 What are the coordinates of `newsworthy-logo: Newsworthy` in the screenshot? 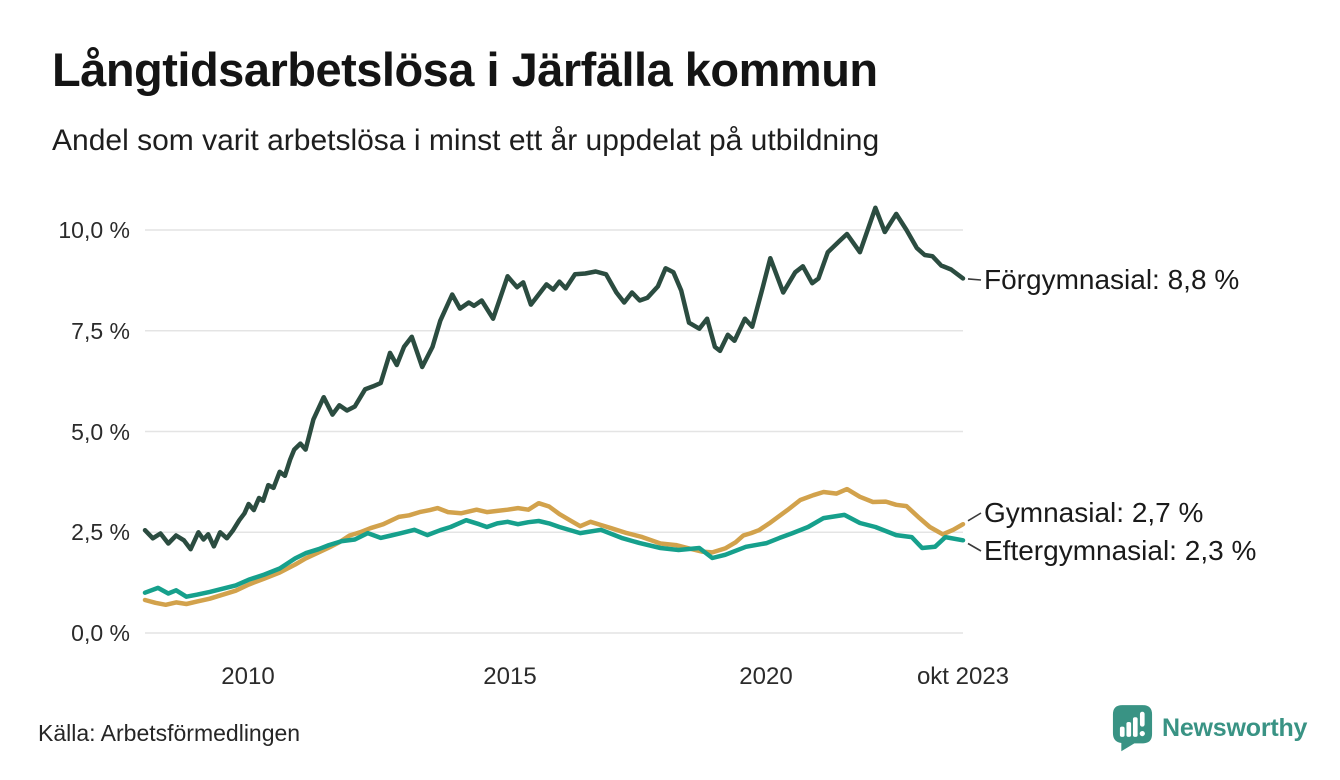 It's located at (1209, 728).